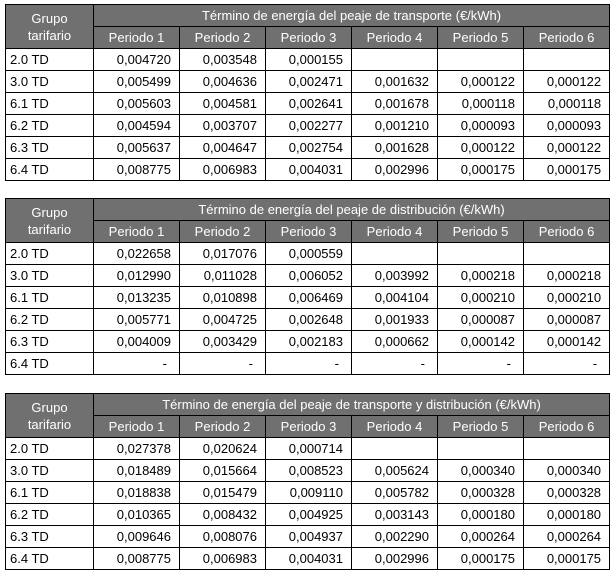 This screenshot has height=570, width=613. I want to click on value-cell: 0,008523, so click(308, 470).